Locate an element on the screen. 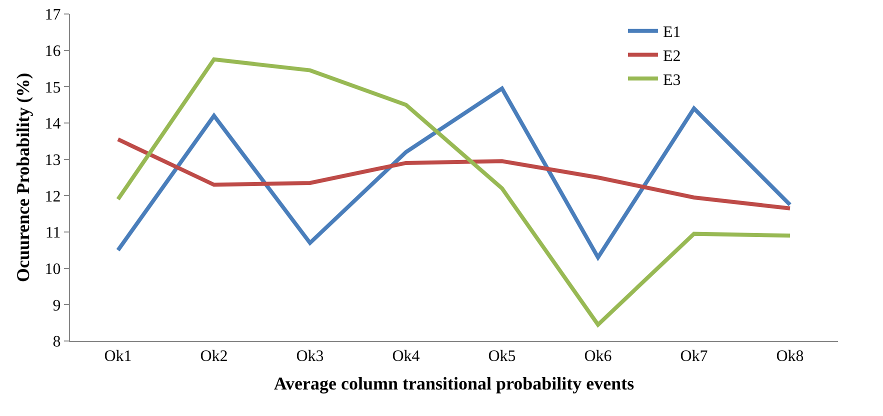 The width and height of the screenshot is (883, 416). x-tick-label: Ok8 is located at coordinates (790, 357).